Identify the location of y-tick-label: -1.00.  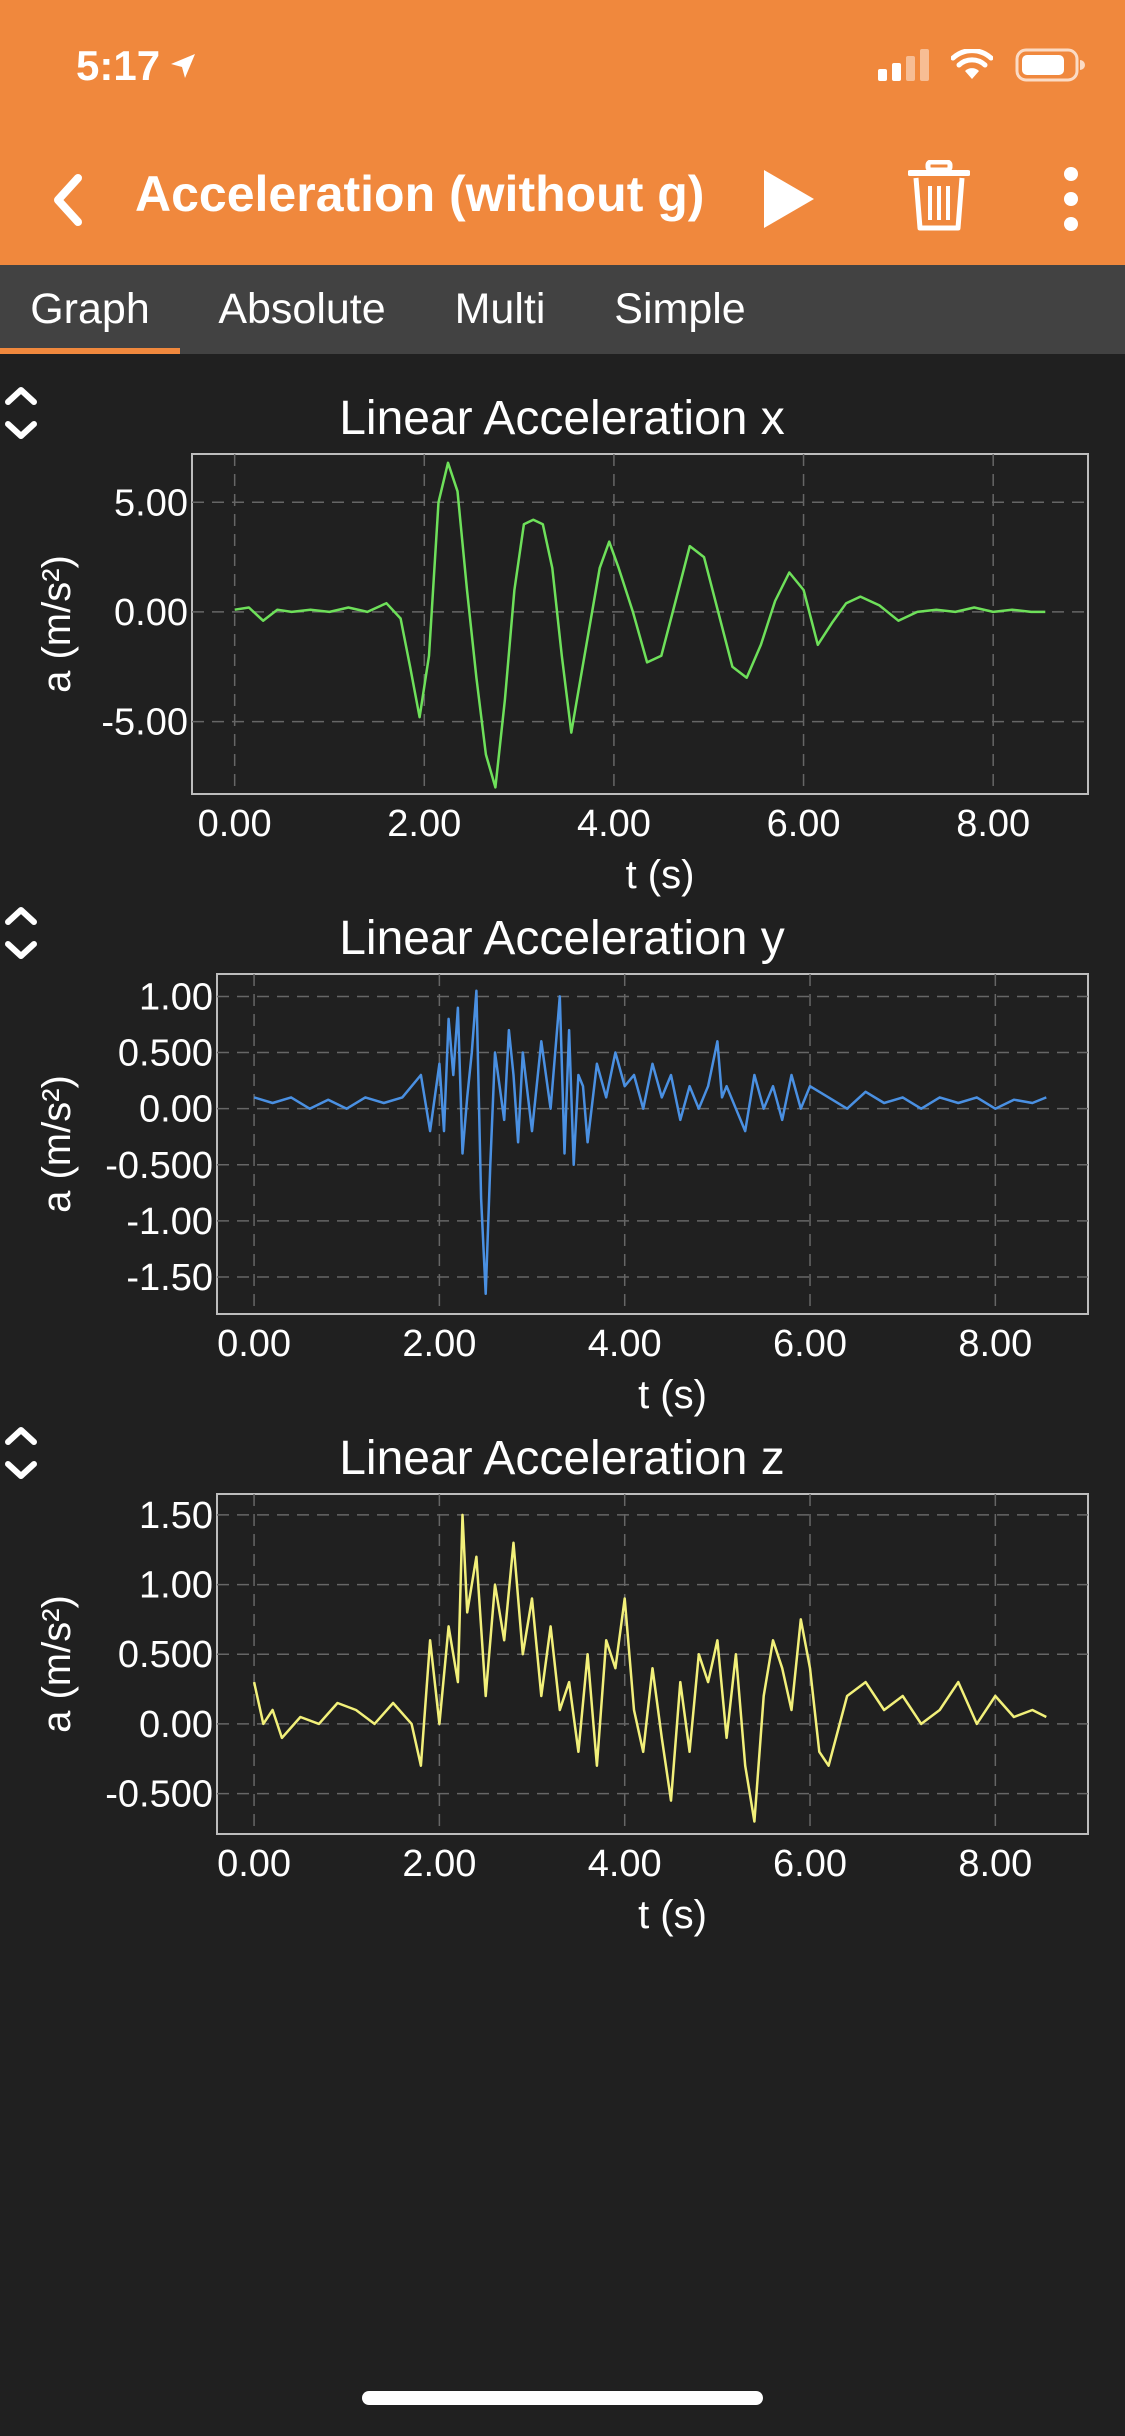
(169, 1222).